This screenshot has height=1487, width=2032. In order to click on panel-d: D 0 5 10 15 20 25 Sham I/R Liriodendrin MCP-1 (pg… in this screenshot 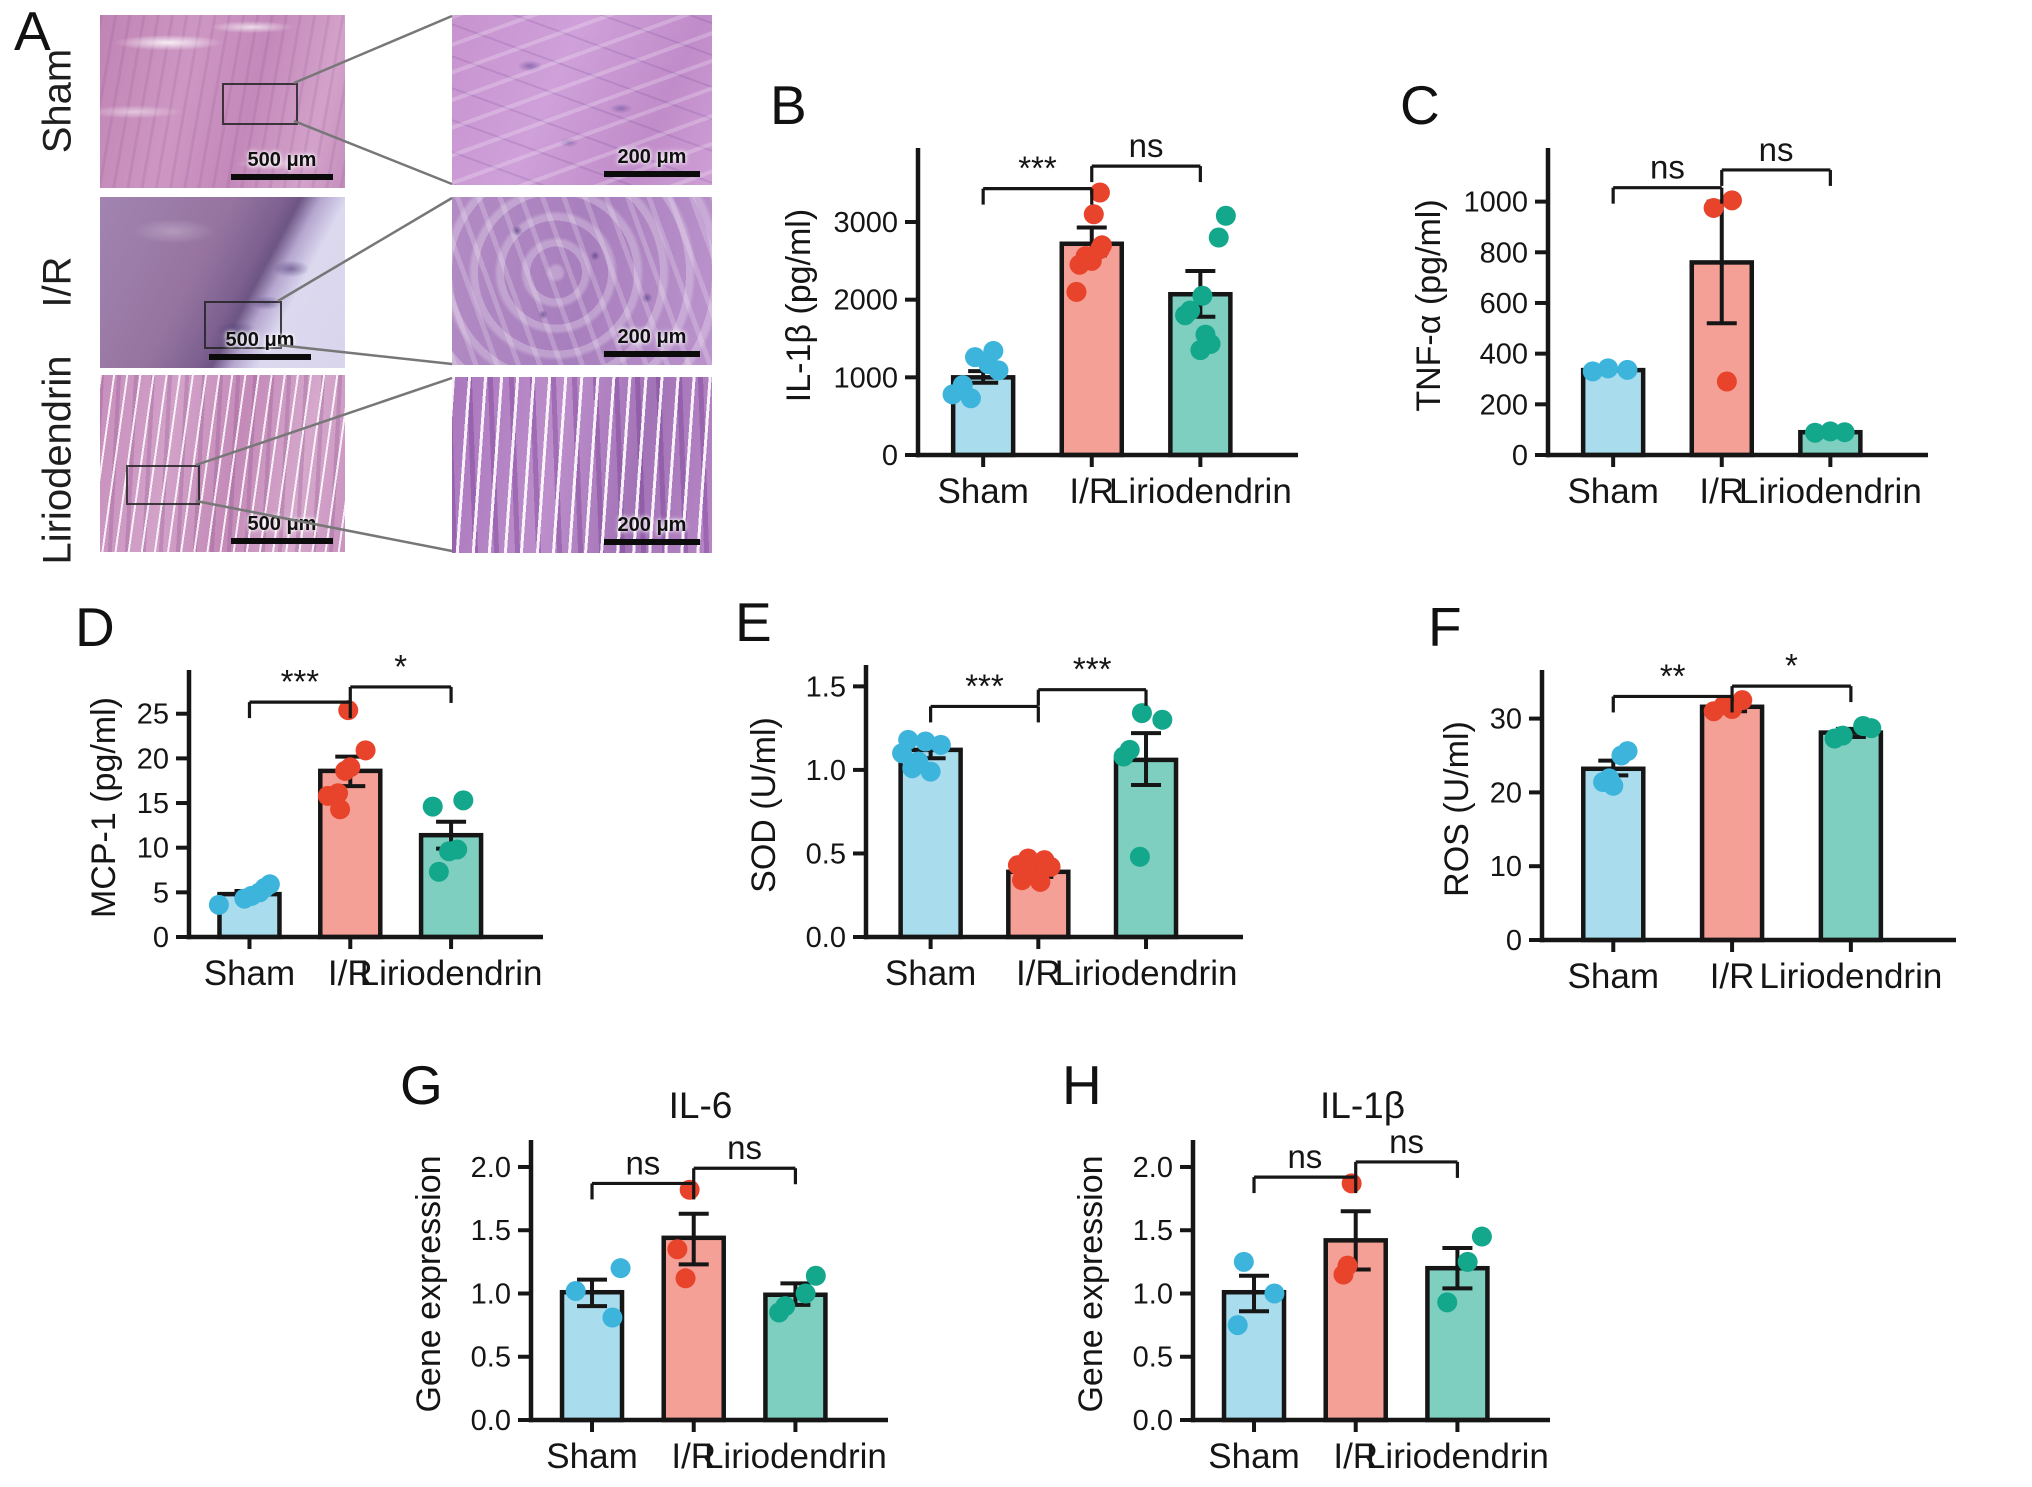, I will do `click(310, 801)`.